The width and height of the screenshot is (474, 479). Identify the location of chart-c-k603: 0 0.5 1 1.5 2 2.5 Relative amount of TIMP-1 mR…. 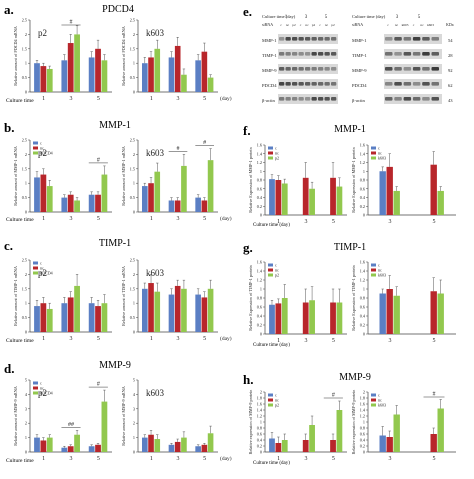
(176, 300).